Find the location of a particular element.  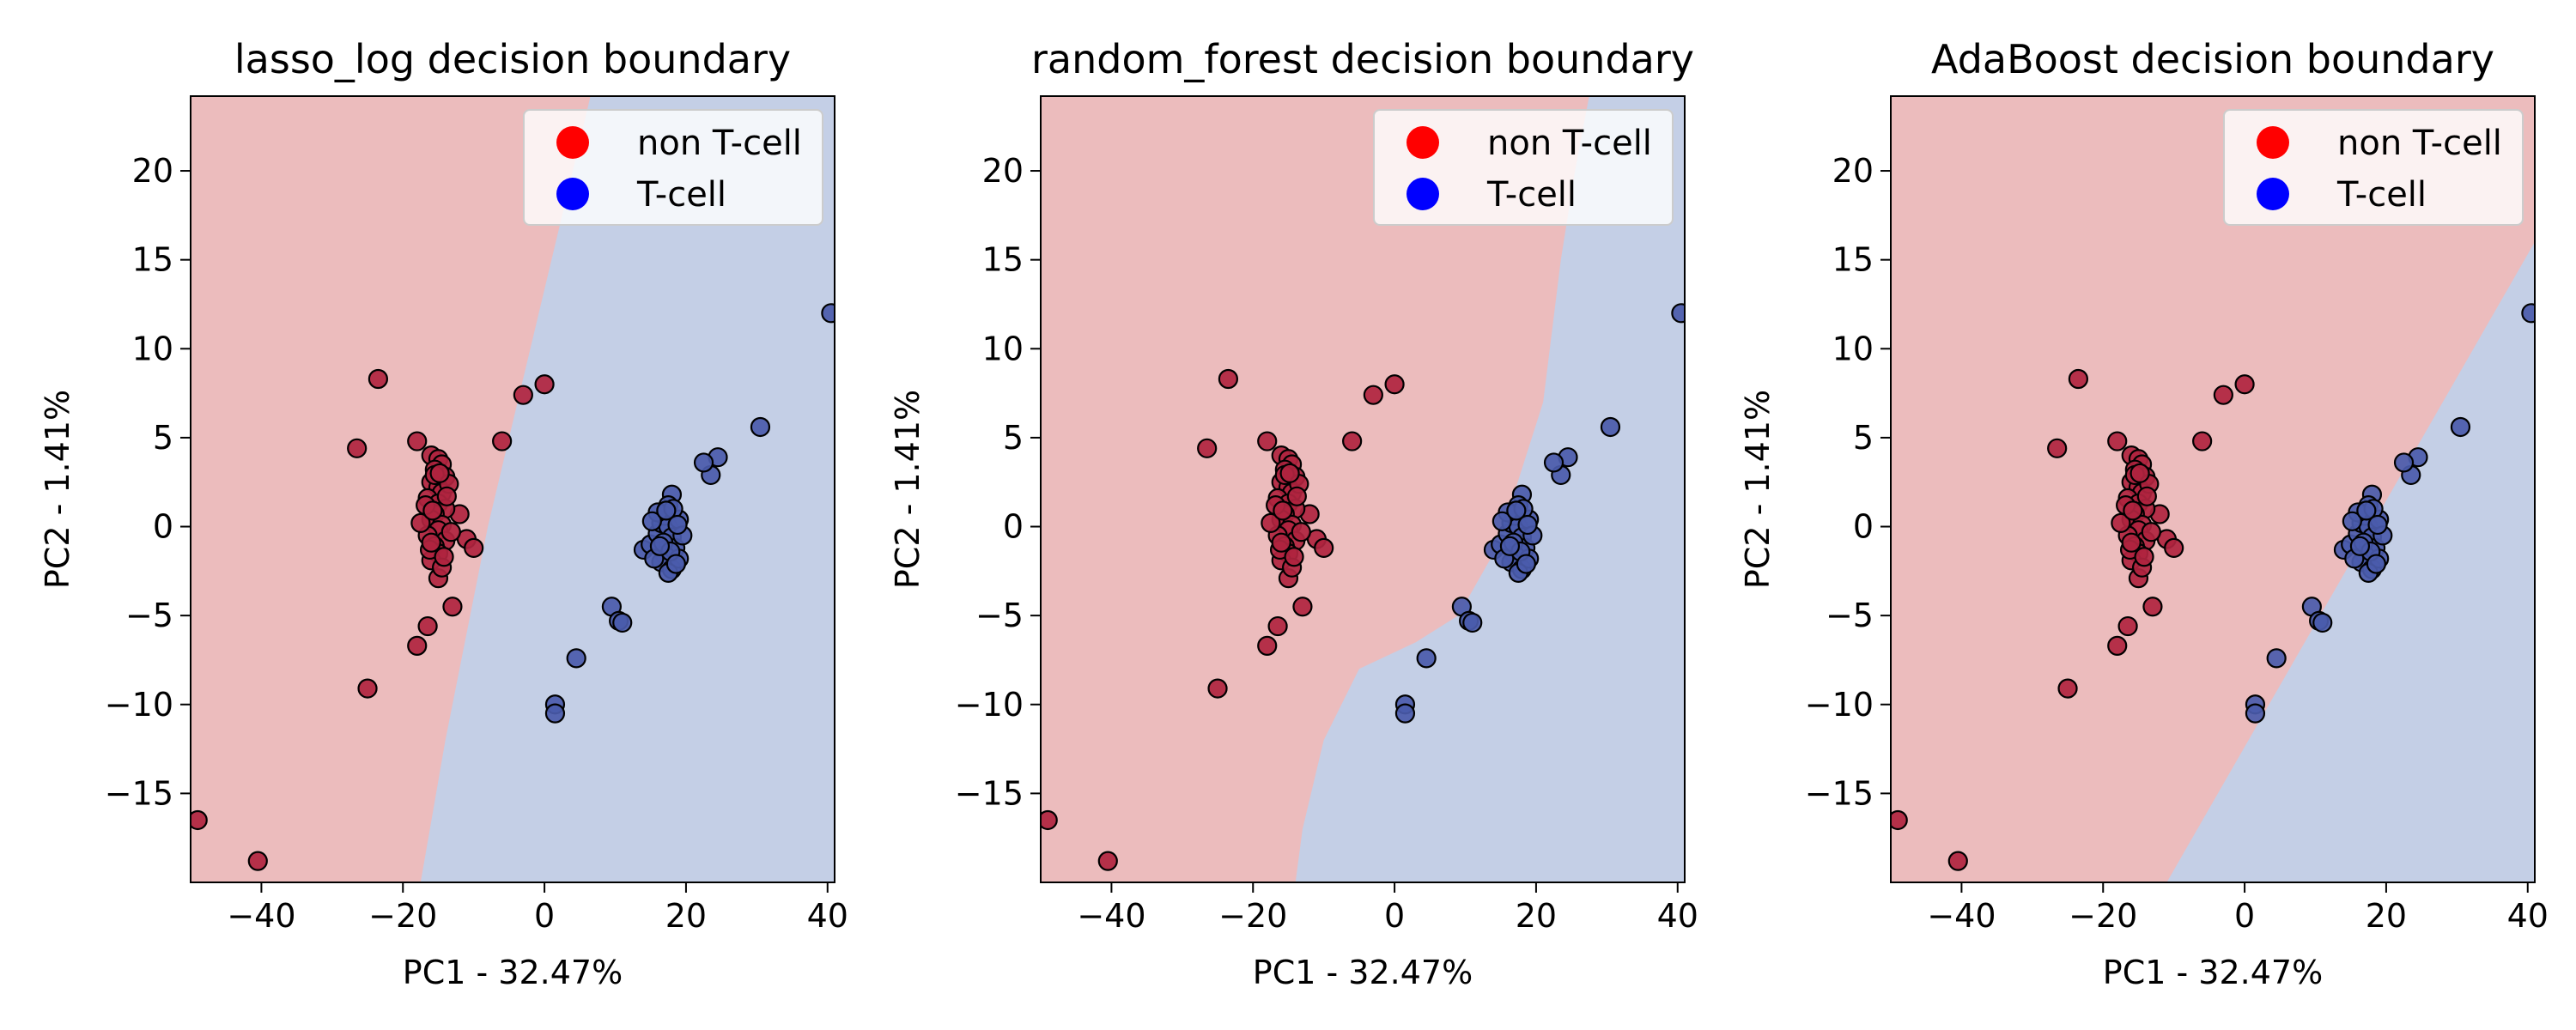

y-axis-label: PC2 - 1.41% is located at coordinates (58, 489).